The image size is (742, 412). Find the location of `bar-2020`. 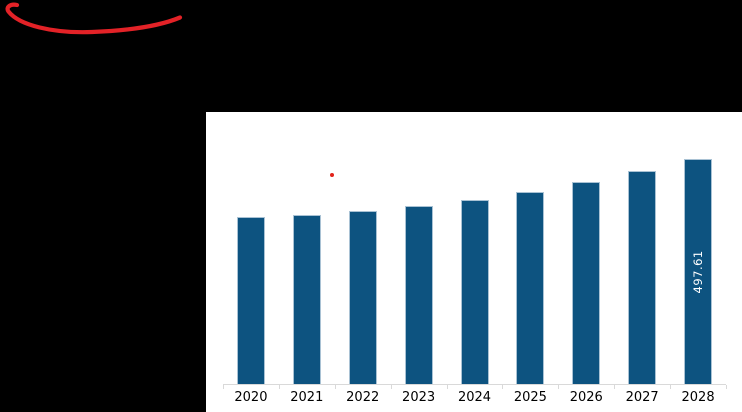

bar-2020 is located at coordinates (250, 300).